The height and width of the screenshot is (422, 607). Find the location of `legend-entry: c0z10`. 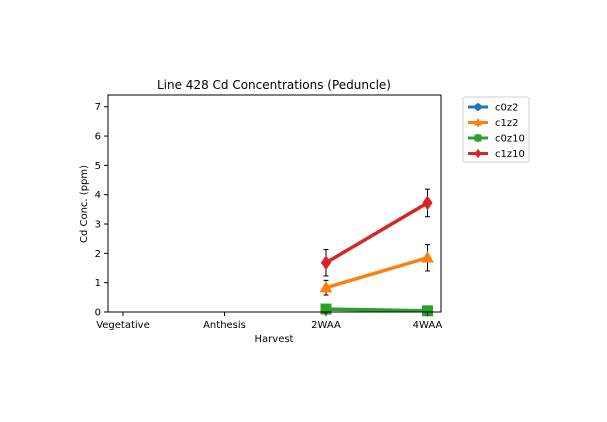

legend-entry: c0z10 is located at coordinates (496, 139).